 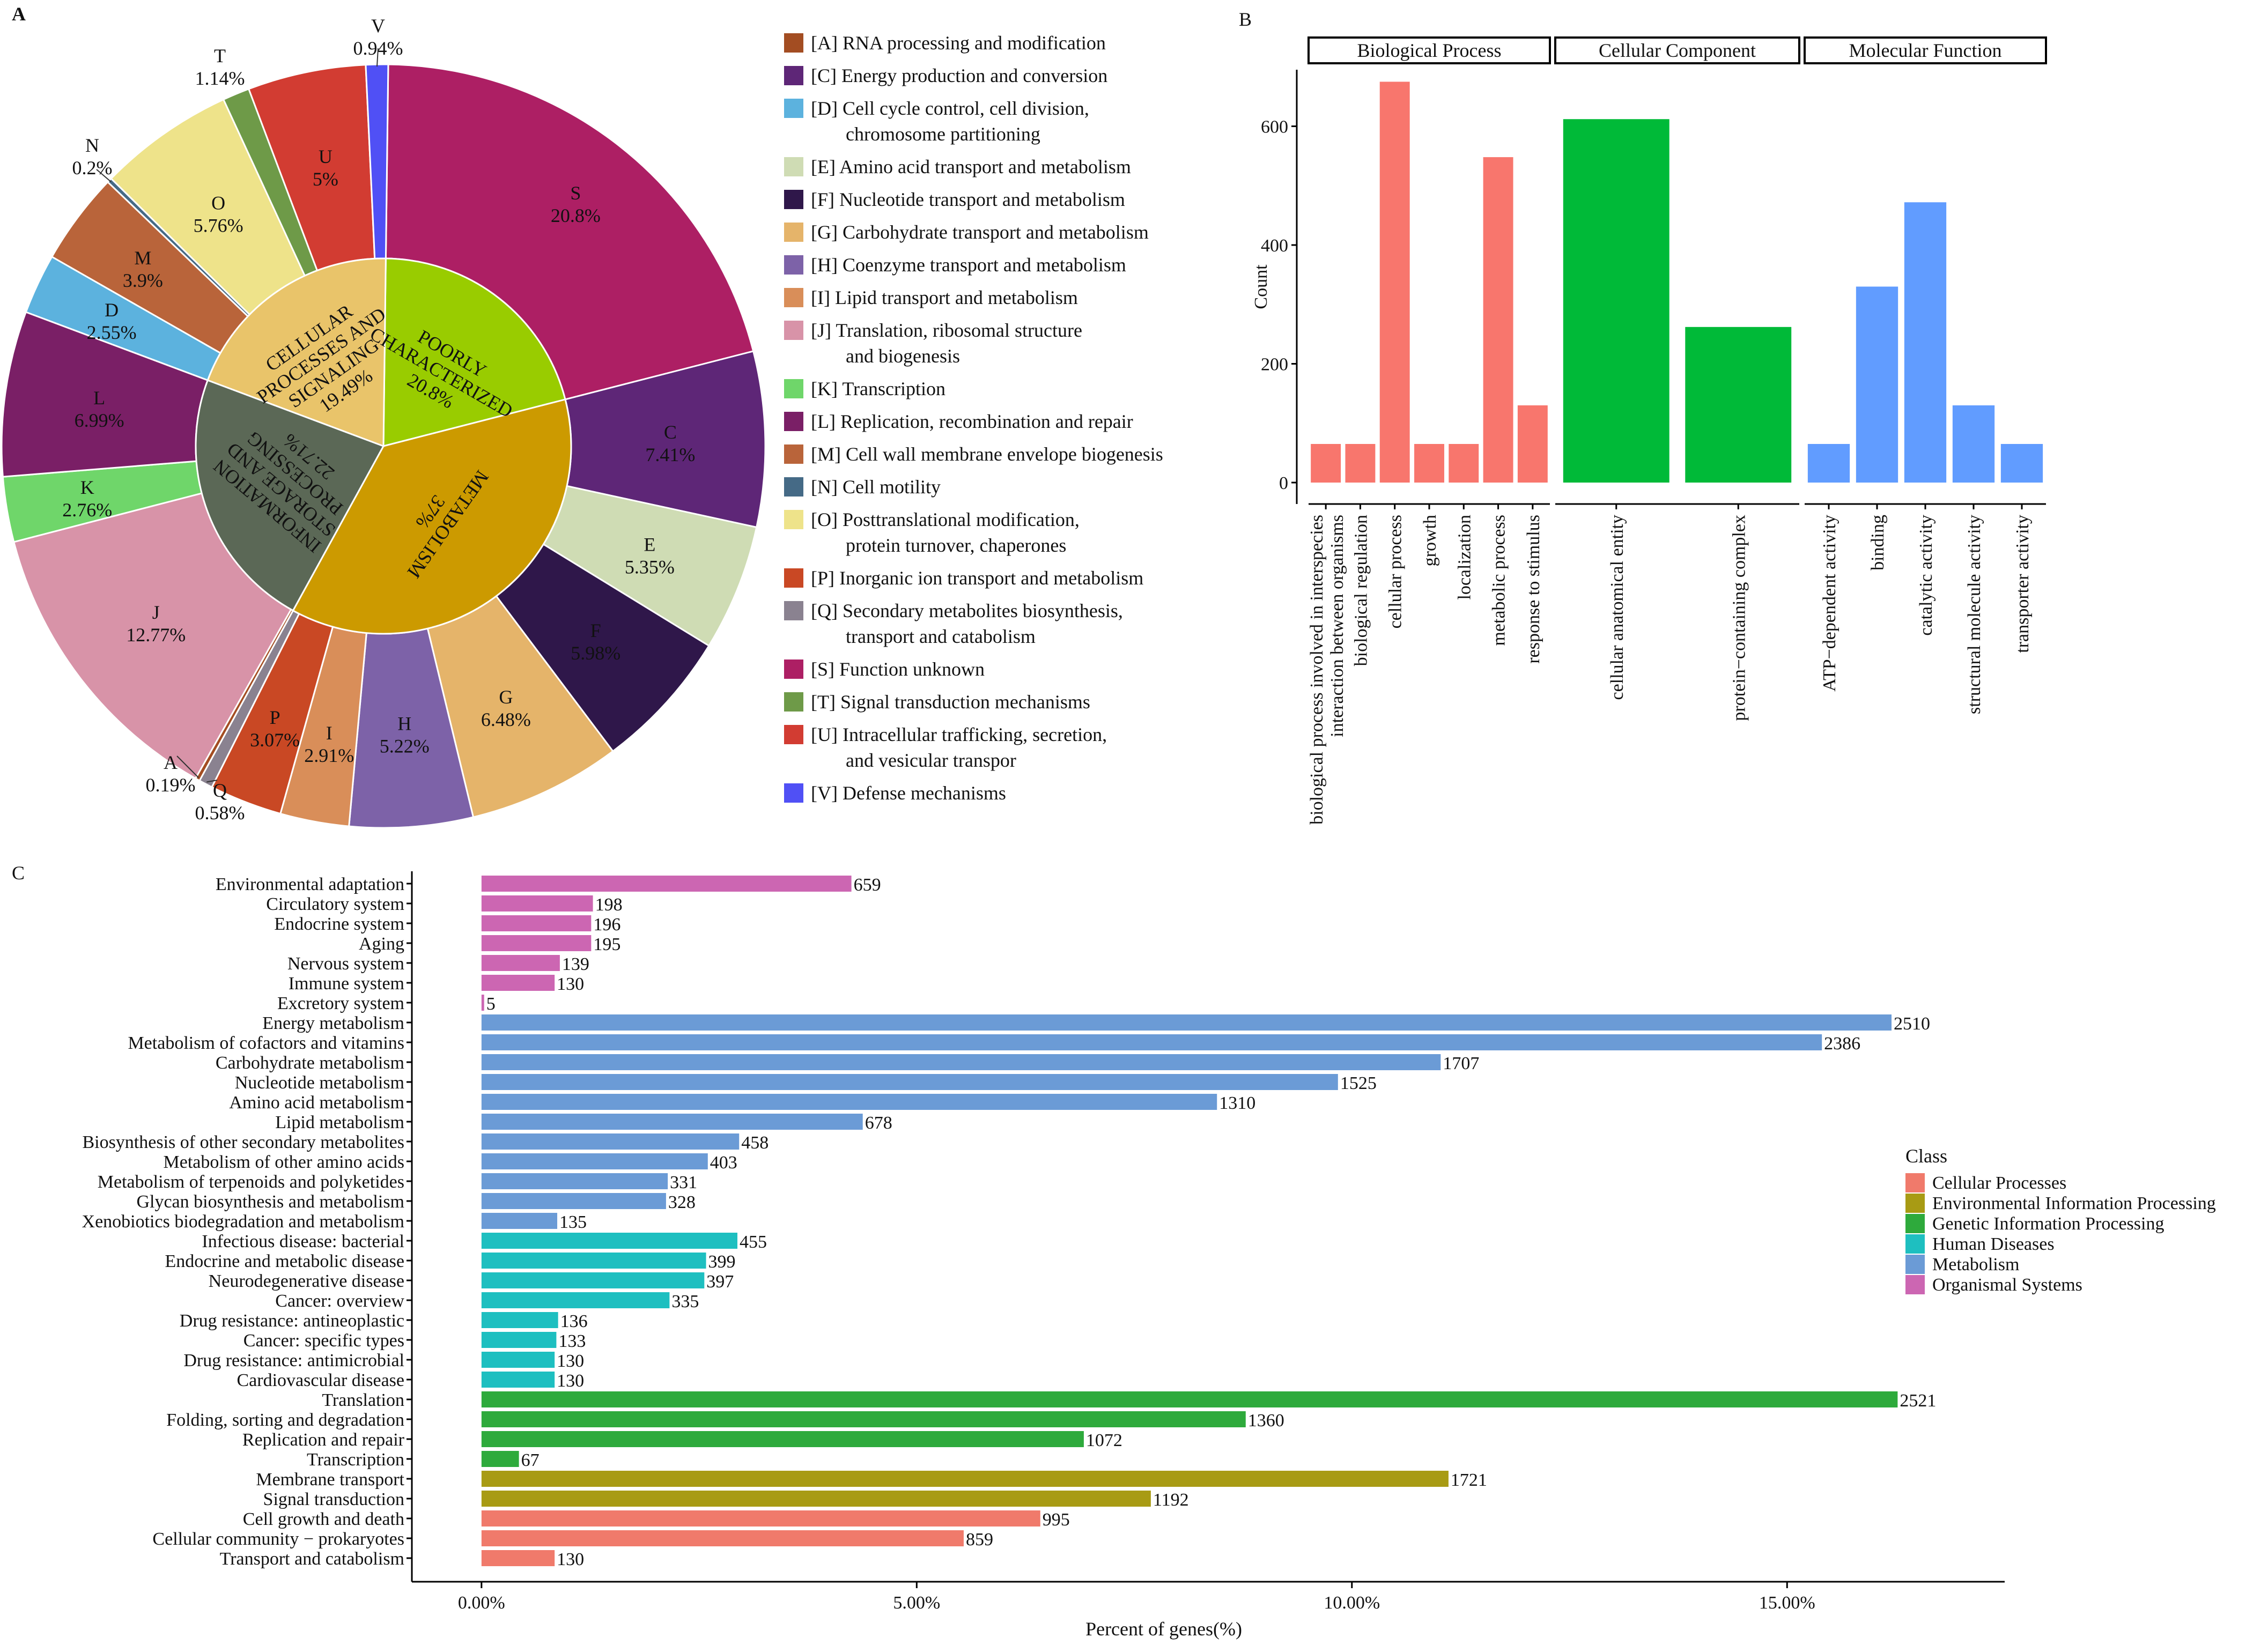 What do you see at coordinates (482, 1003) in the screenshot?
I see `kegg-bar-excretory-system` at bounding box center [482, 1003].